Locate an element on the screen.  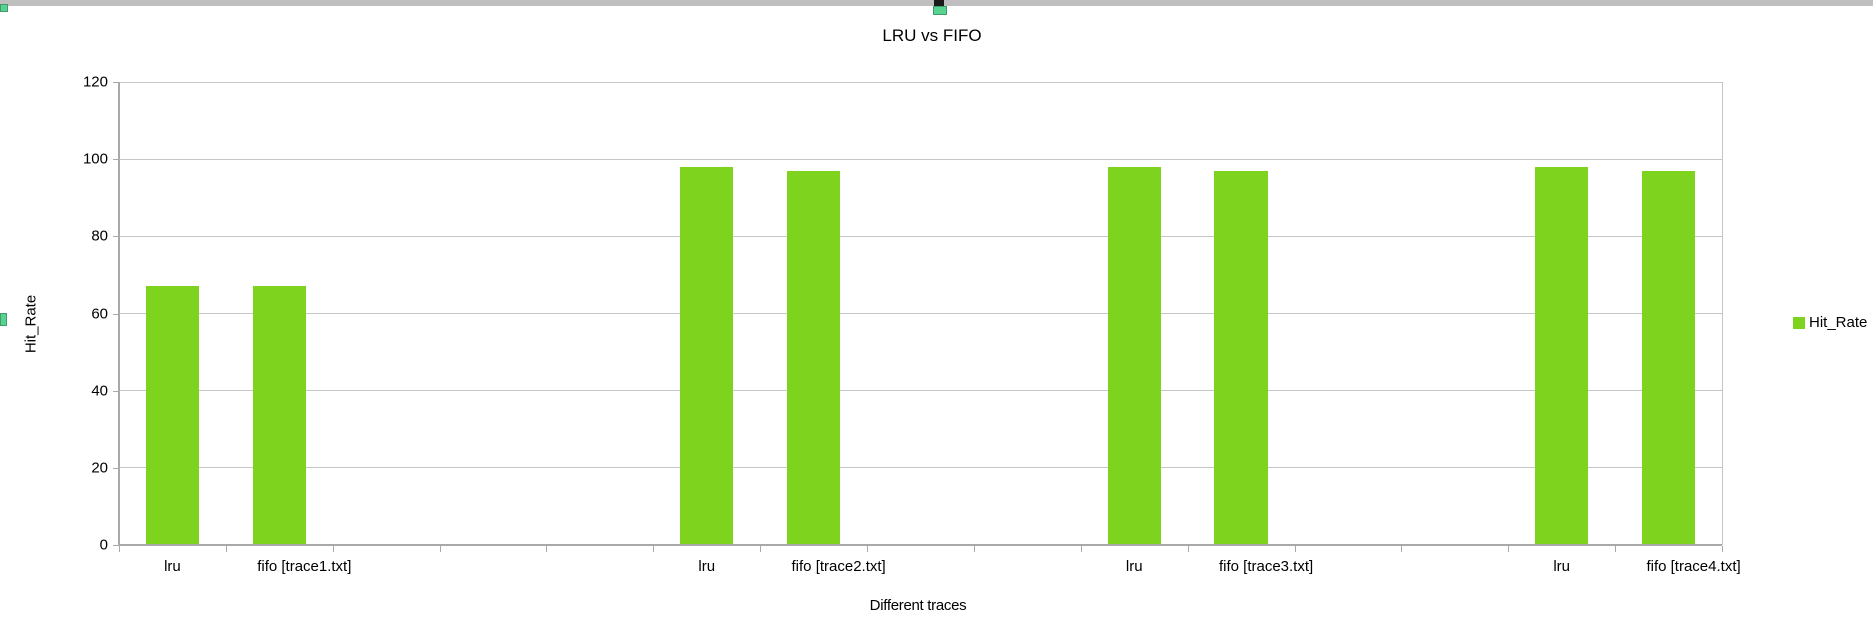
chart-title: LRU vs FIFO is located at coordinates (932, 35).